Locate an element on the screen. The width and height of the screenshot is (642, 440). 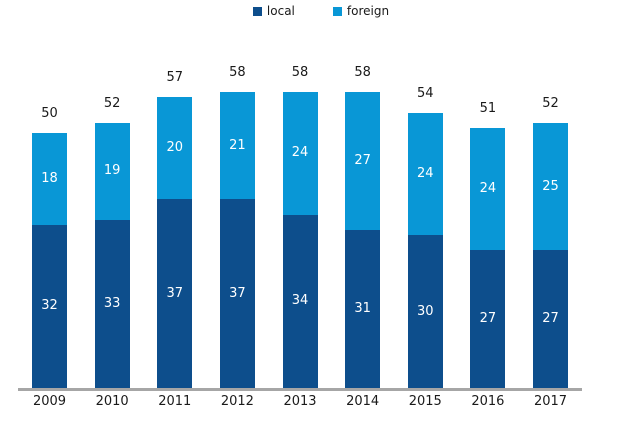
foreign-value-label: 20 is located at coordinates (175, 148).